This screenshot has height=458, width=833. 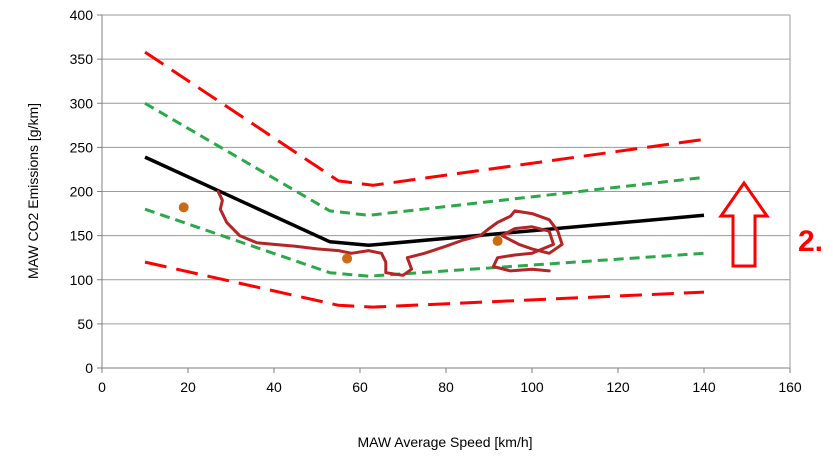 I want to click on y-tick-label-350: 350, so click(x=82, y=59).